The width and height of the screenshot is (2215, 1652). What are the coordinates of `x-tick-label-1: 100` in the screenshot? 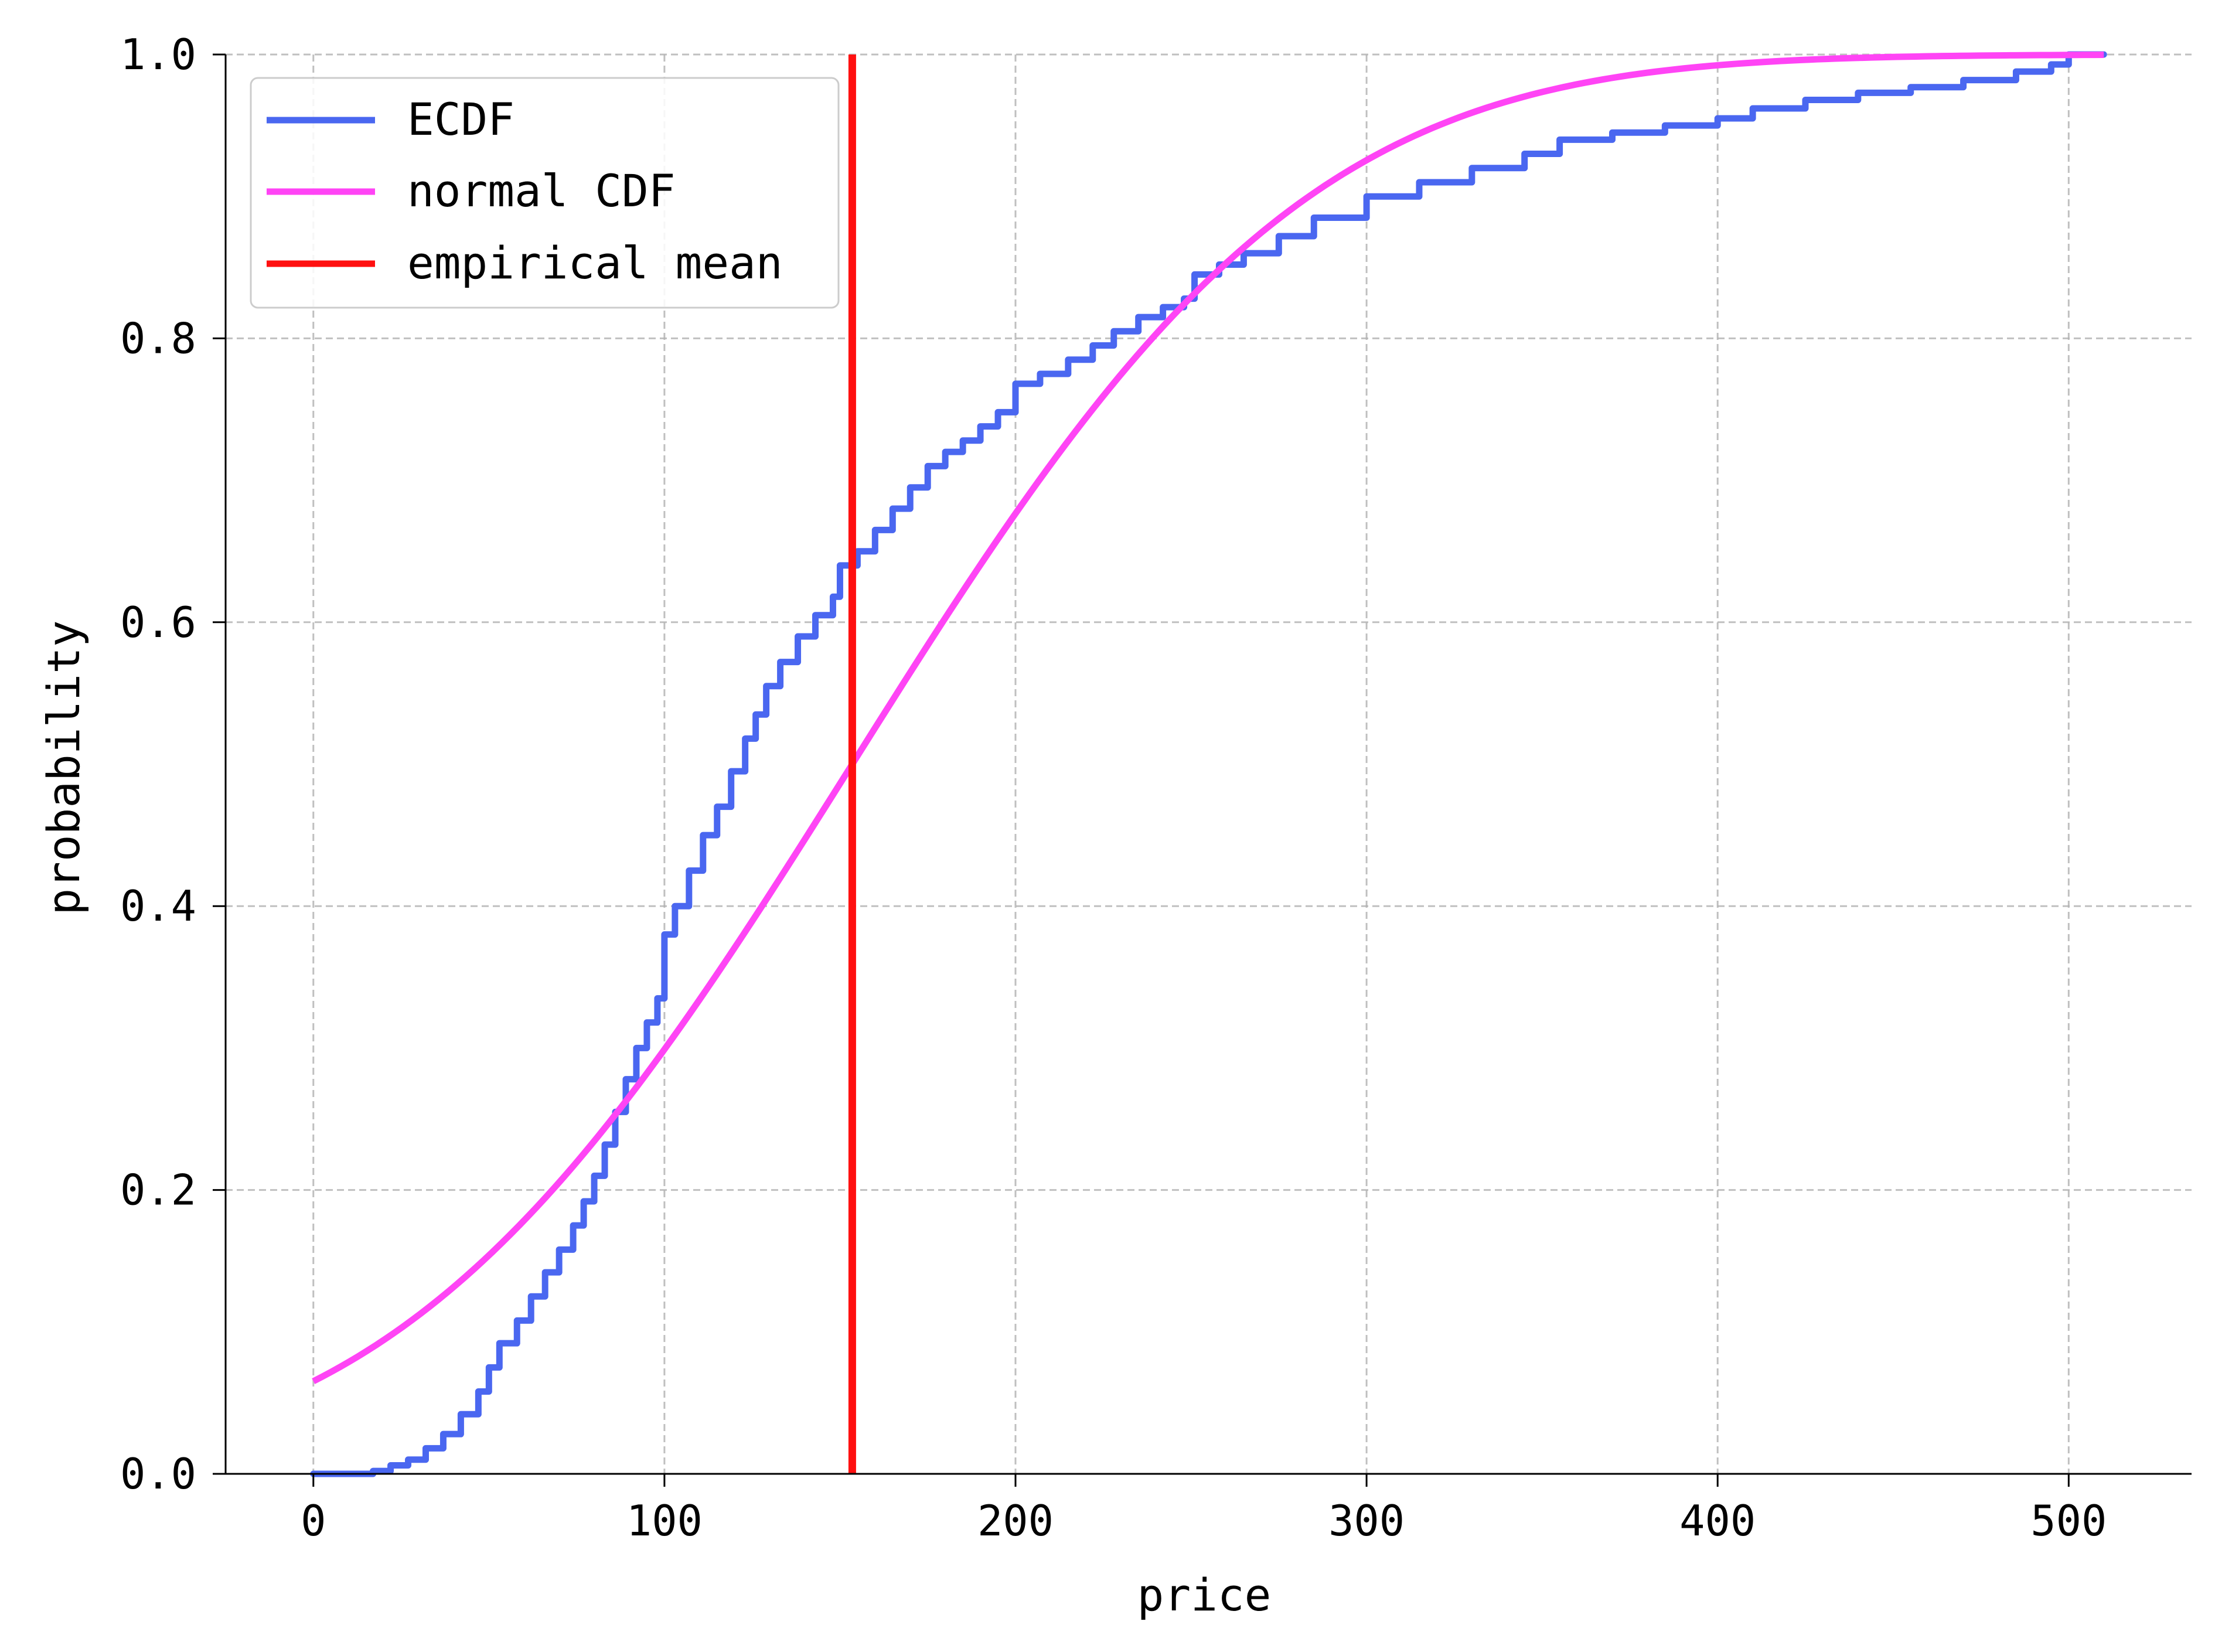 It's located at (664, 1520).